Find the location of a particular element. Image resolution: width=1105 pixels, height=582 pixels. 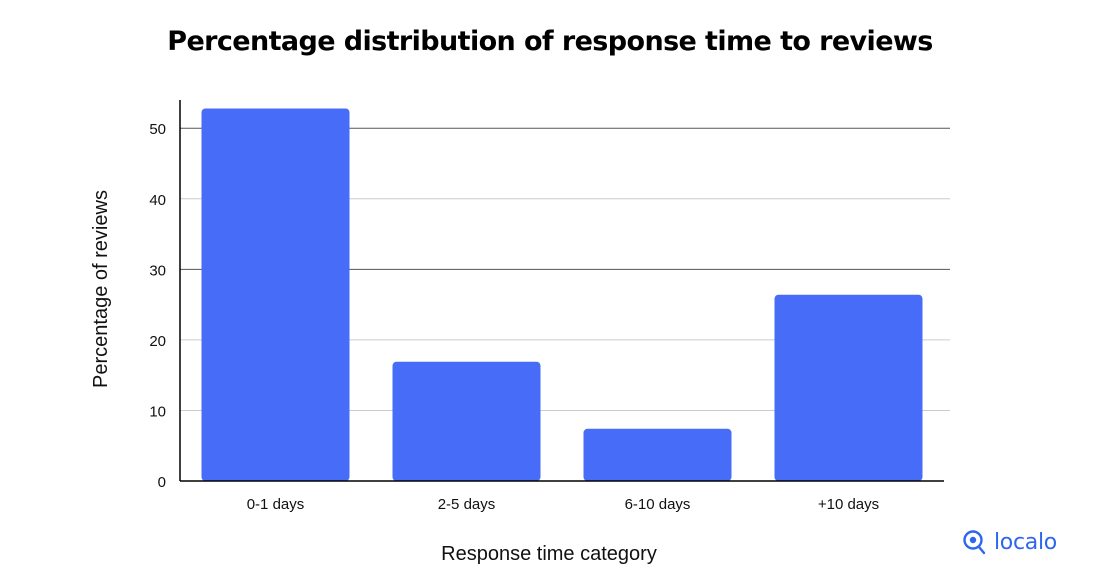

x-tick-label: 2-5 days is located at coordinates (467, 504).